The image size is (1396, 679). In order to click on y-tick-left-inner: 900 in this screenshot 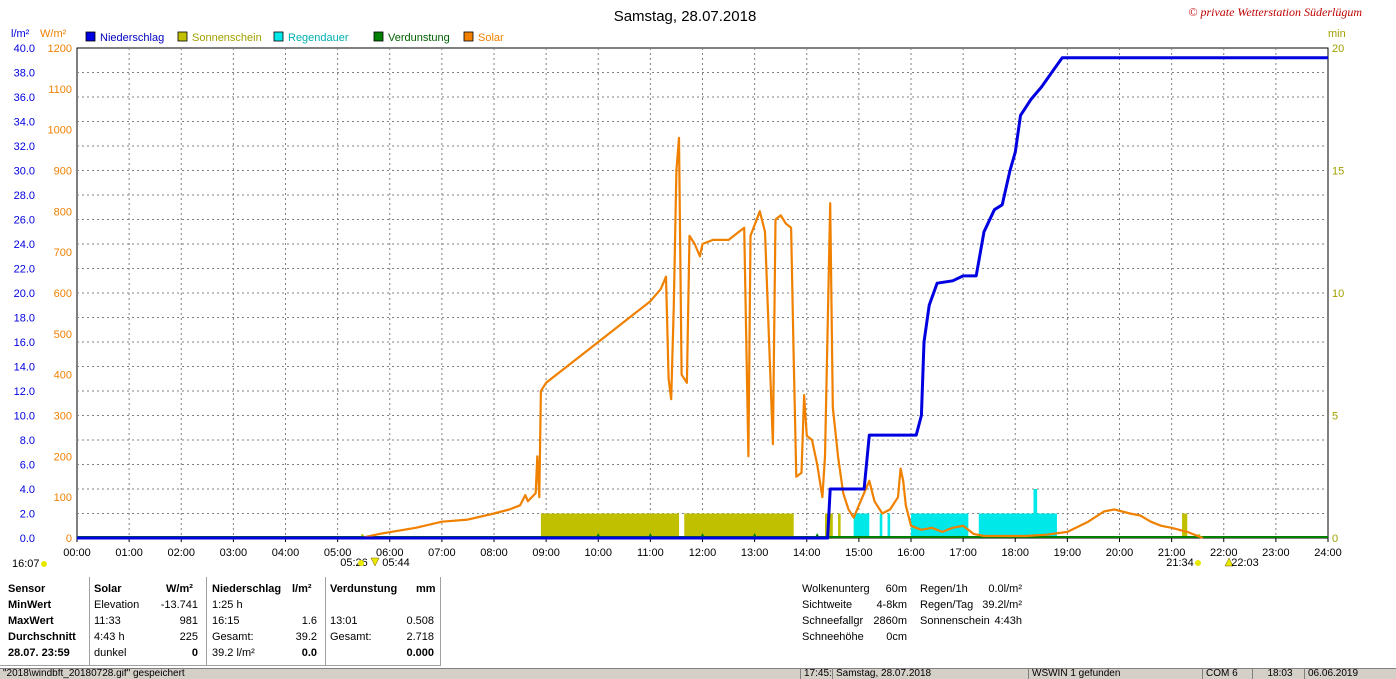, I will do `click(63, 172)`.